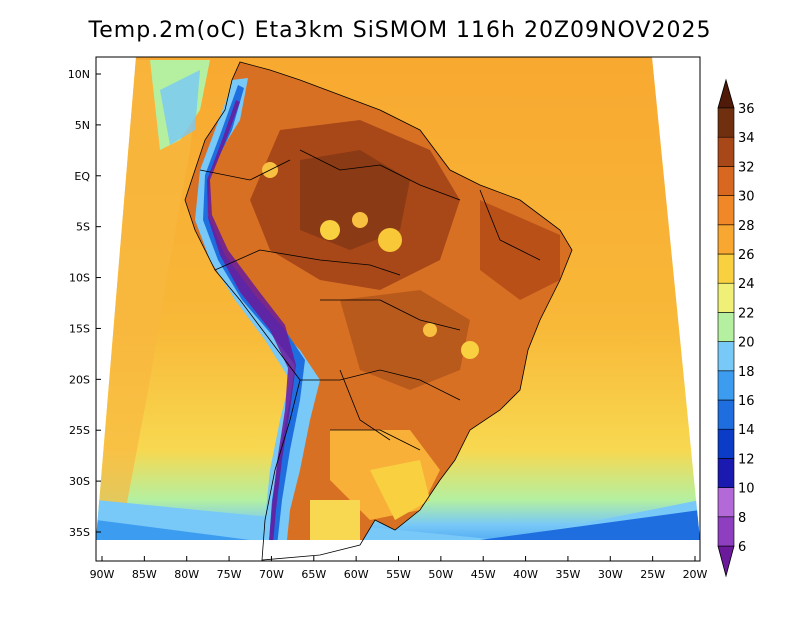 Image resolution: width=800 pixels, height=618 pixels. I want to click on lon-tick-label: 25W, so click(652, 574).